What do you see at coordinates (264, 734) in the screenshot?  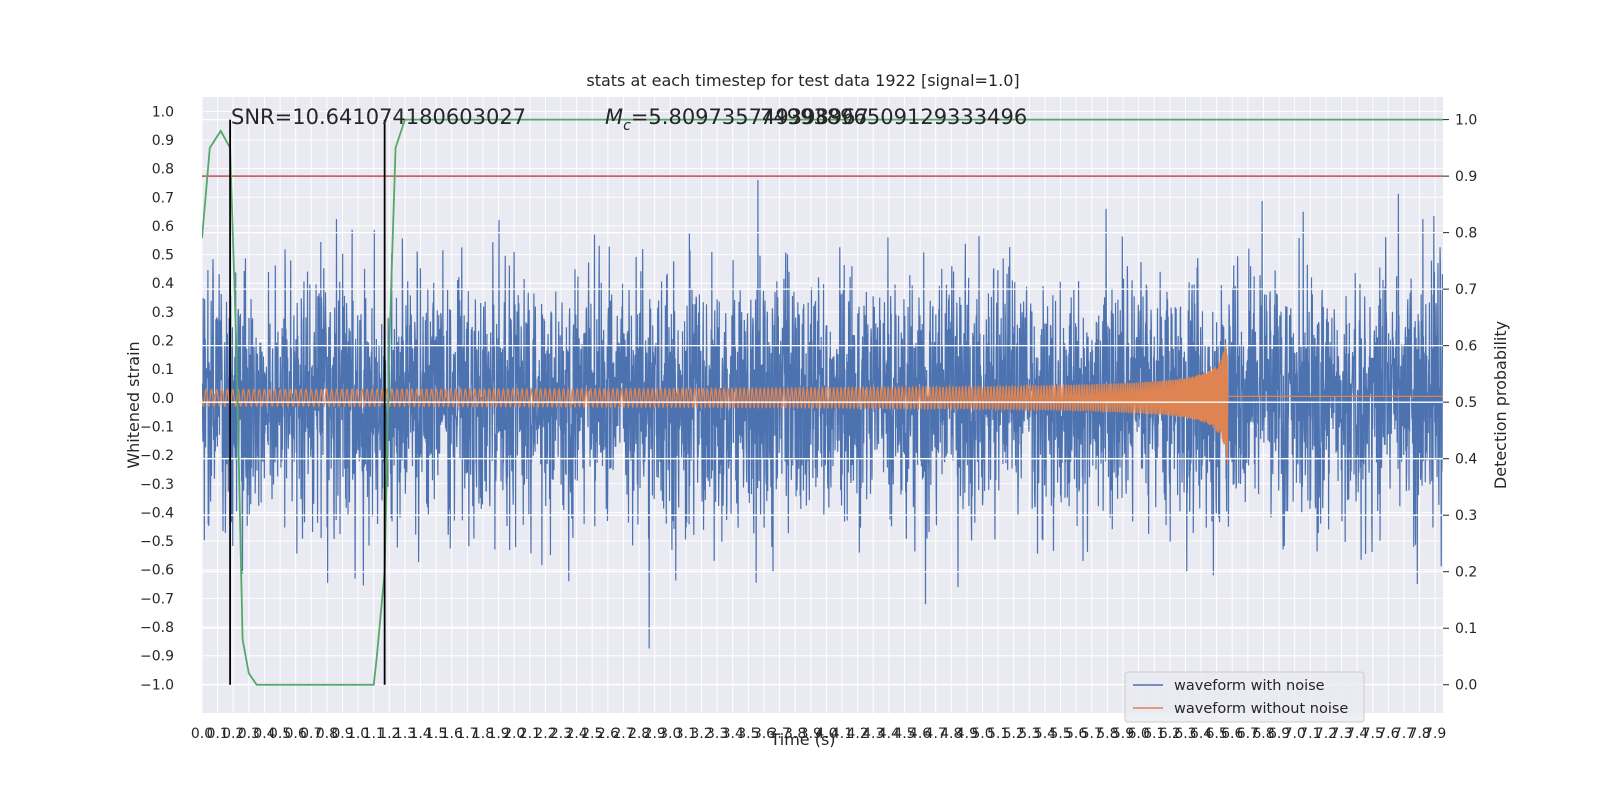 I see `x-tick-label: 0.4` at bounding box center [264, 734].